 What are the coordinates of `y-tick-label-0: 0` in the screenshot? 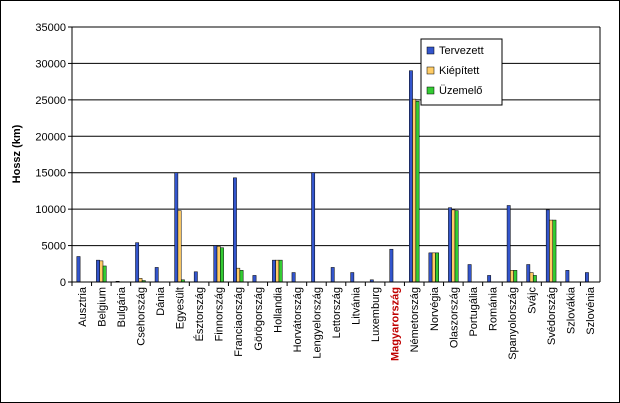 It's located at (63, 283).